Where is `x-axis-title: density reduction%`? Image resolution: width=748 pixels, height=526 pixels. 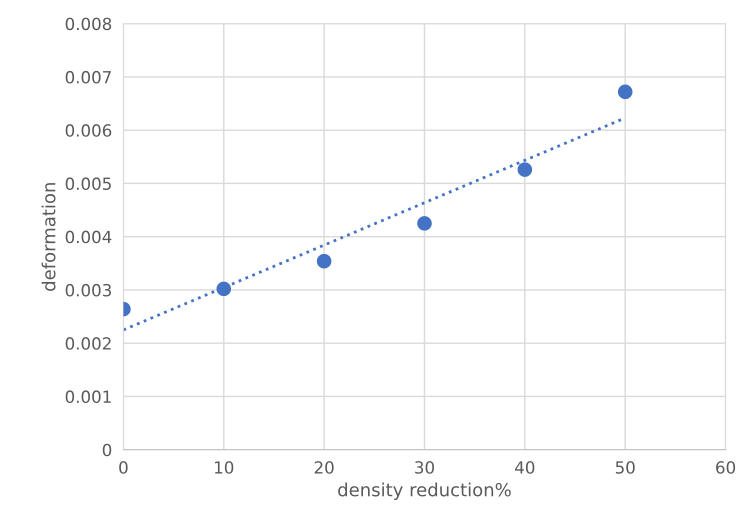 x-axis-title: density reduction% is located at coordinates (424, 491).